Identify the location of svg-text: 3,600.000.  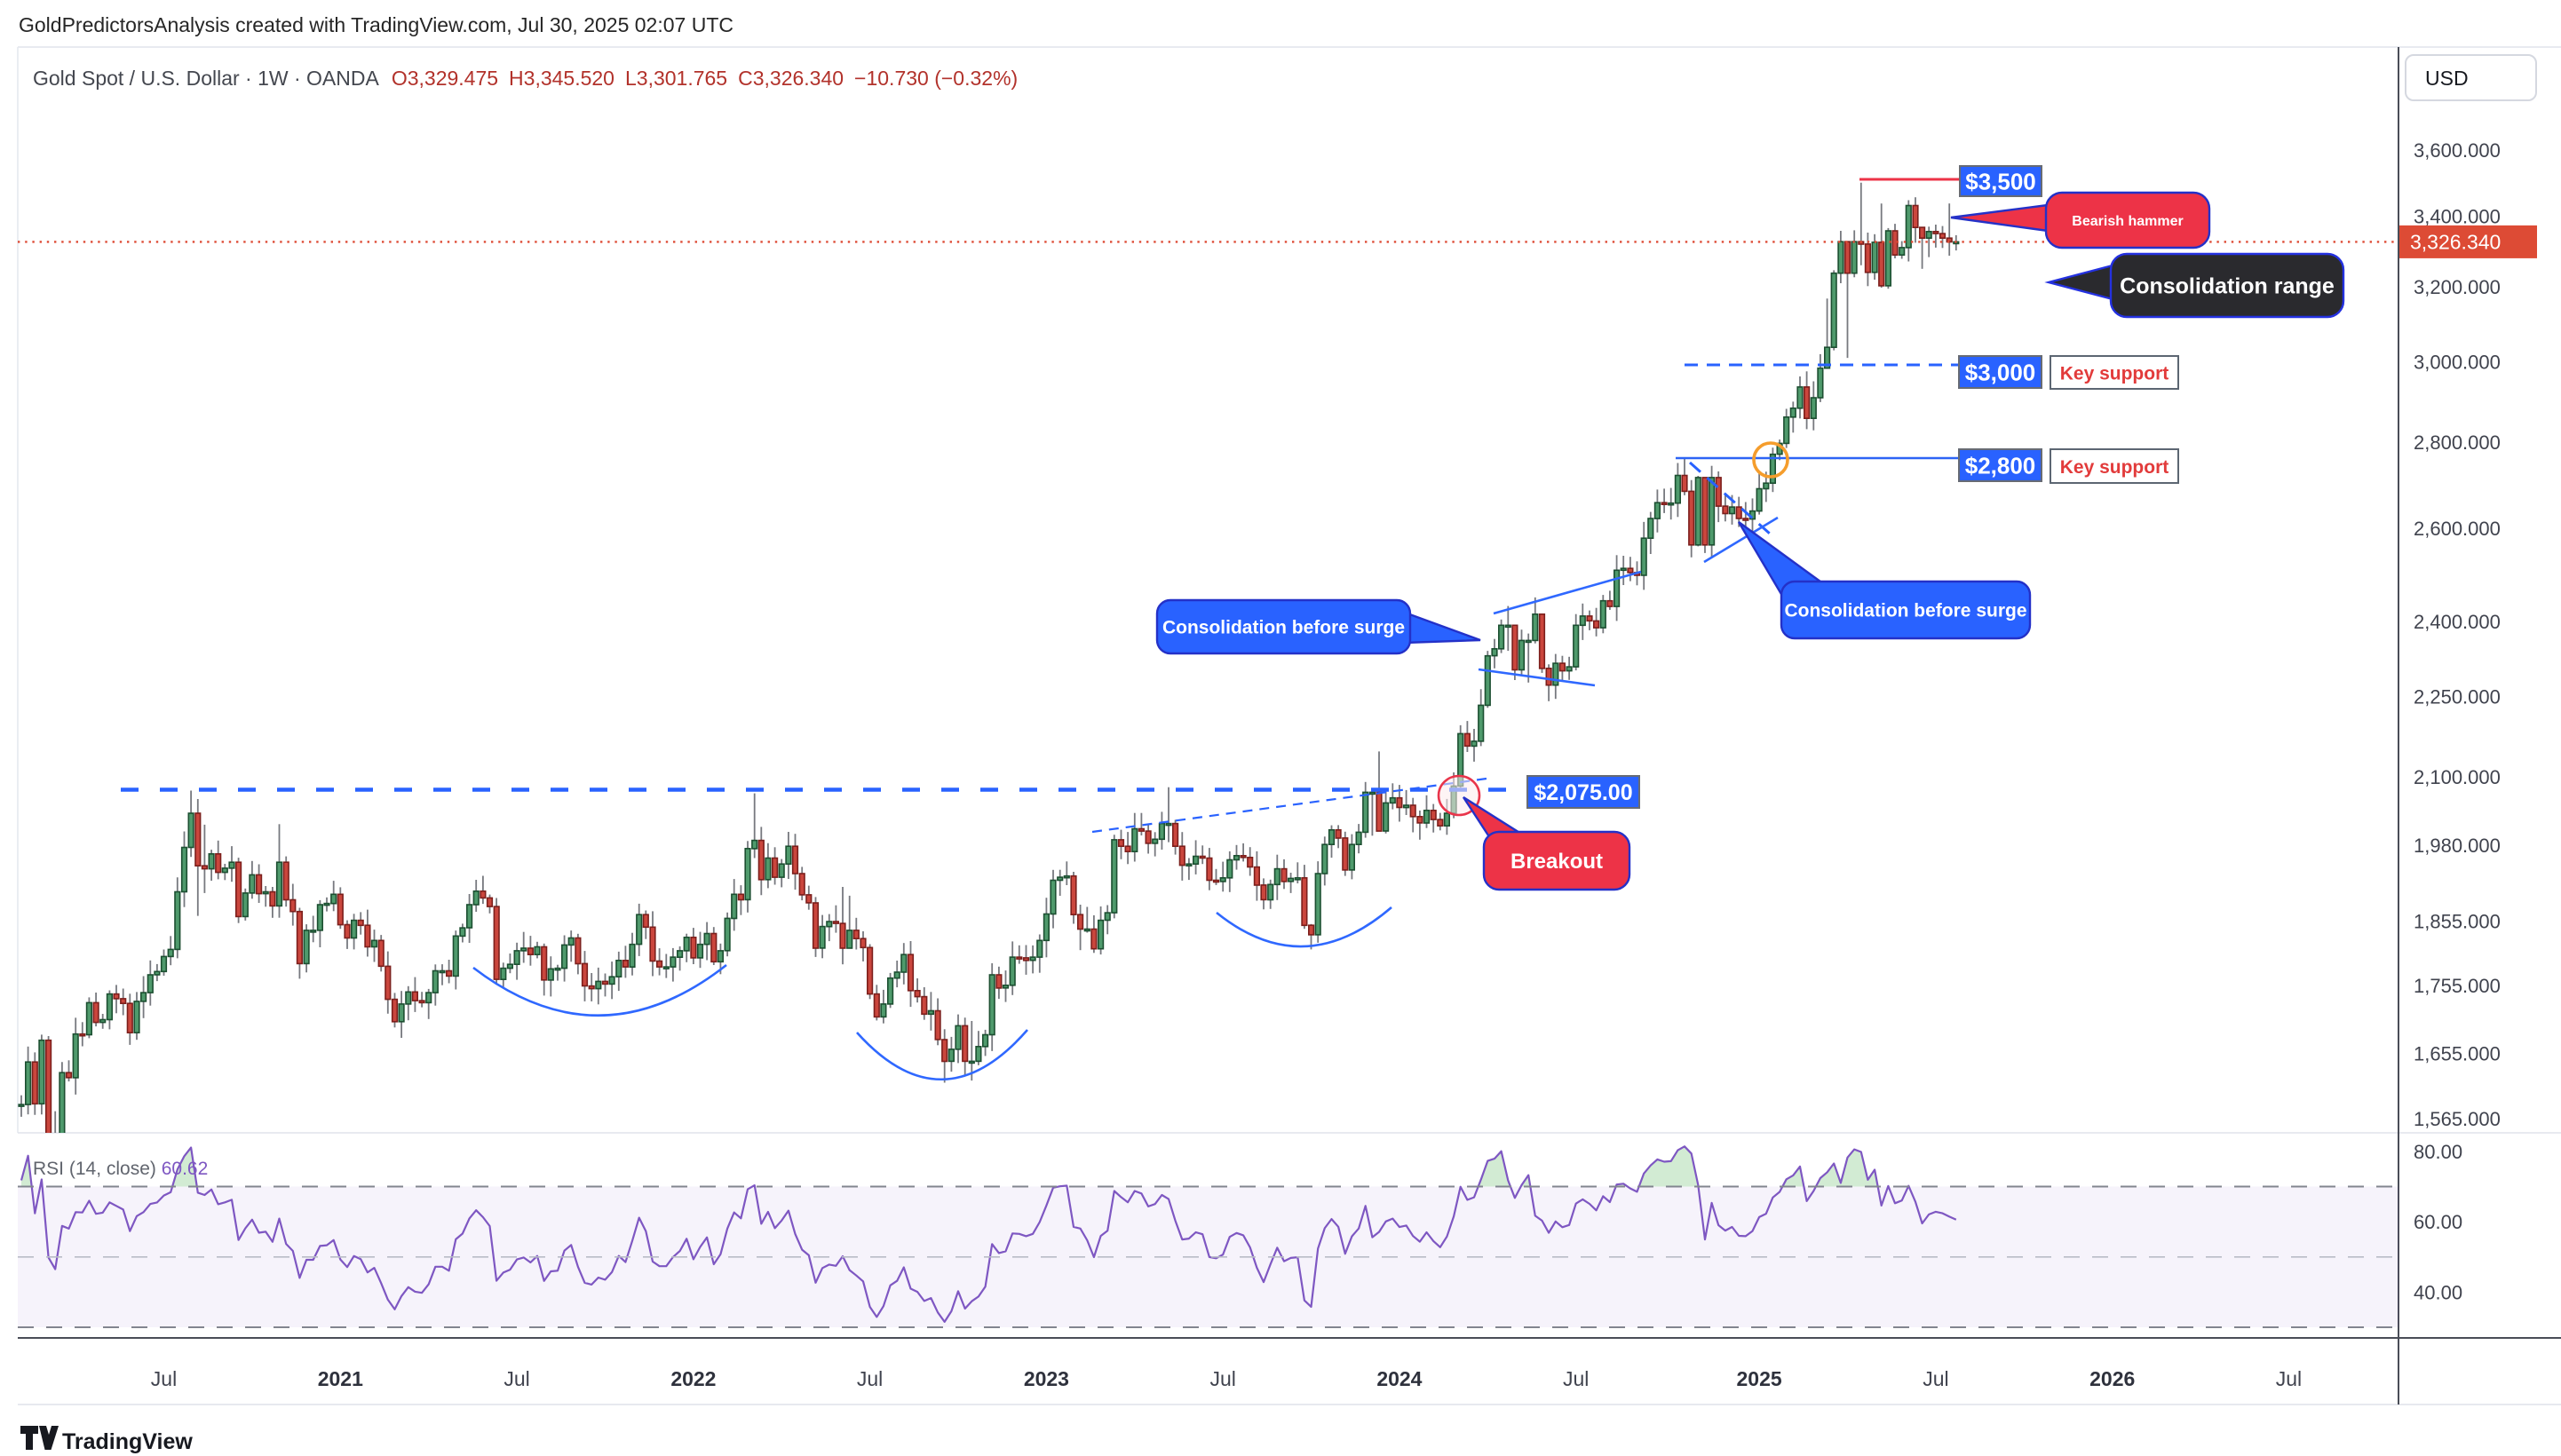
(2458, 150).